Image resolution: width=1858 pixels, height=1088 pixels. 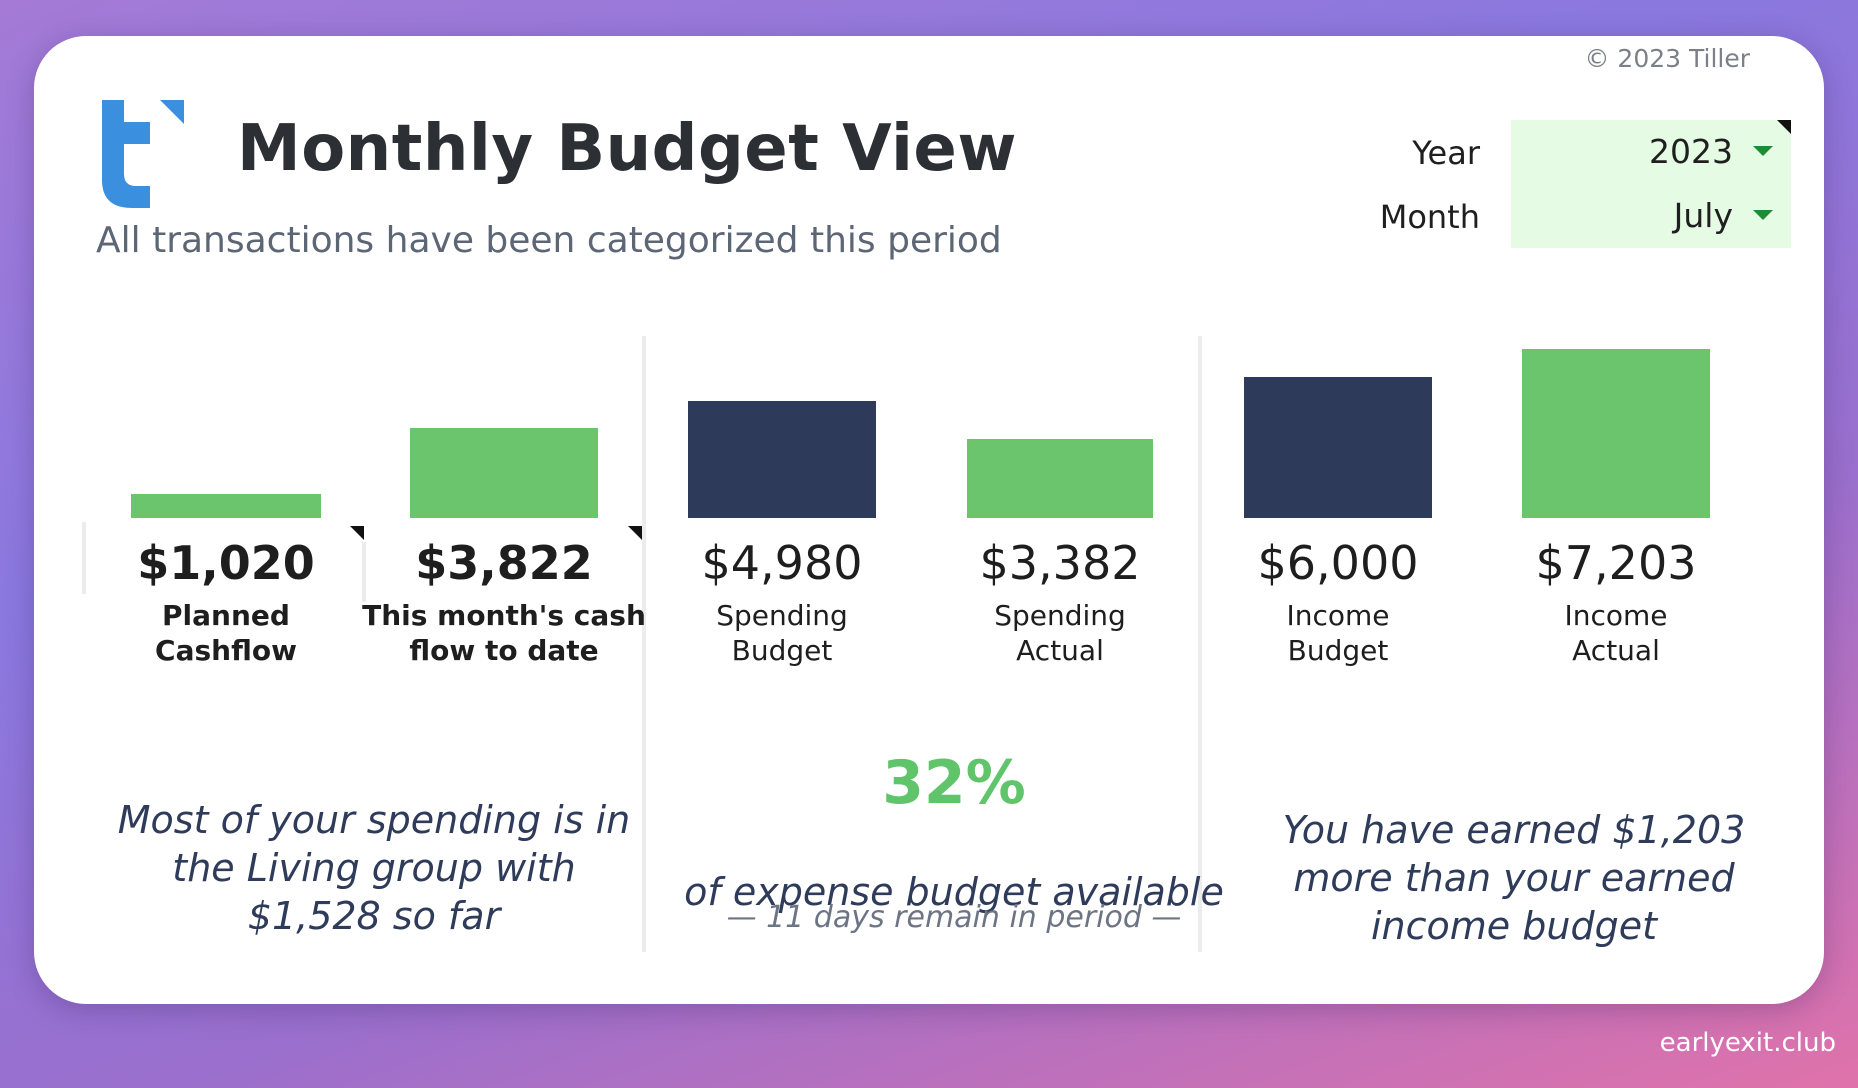 I want to click on spending-budget-value: $4,980, so click(x=782, y=563).